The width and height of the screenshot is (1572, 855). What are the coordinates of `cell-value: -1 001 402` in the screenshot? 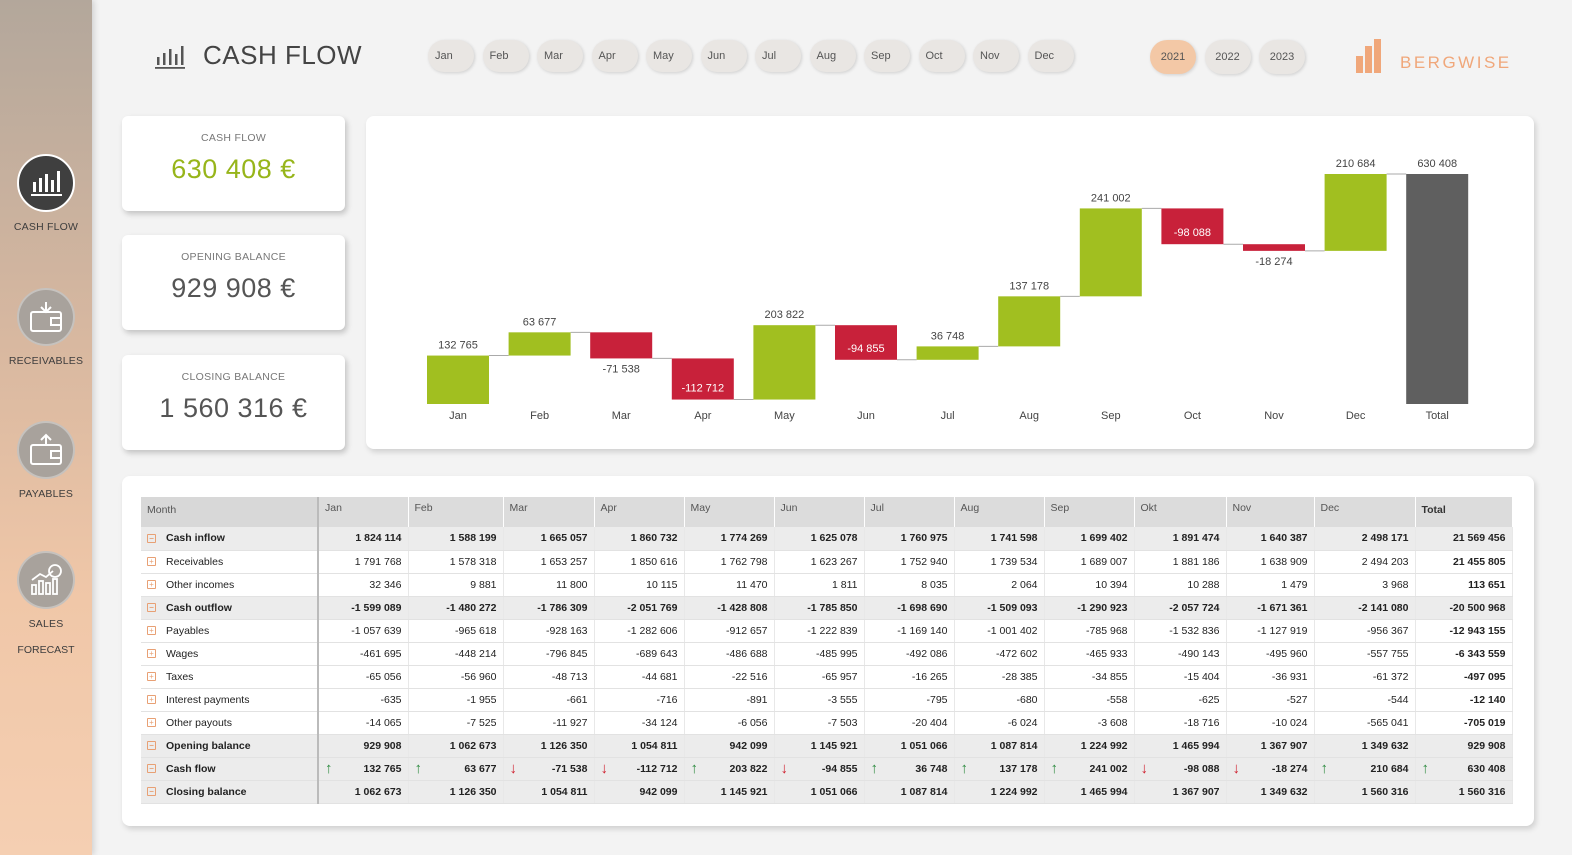 It's located at (1012, 630).